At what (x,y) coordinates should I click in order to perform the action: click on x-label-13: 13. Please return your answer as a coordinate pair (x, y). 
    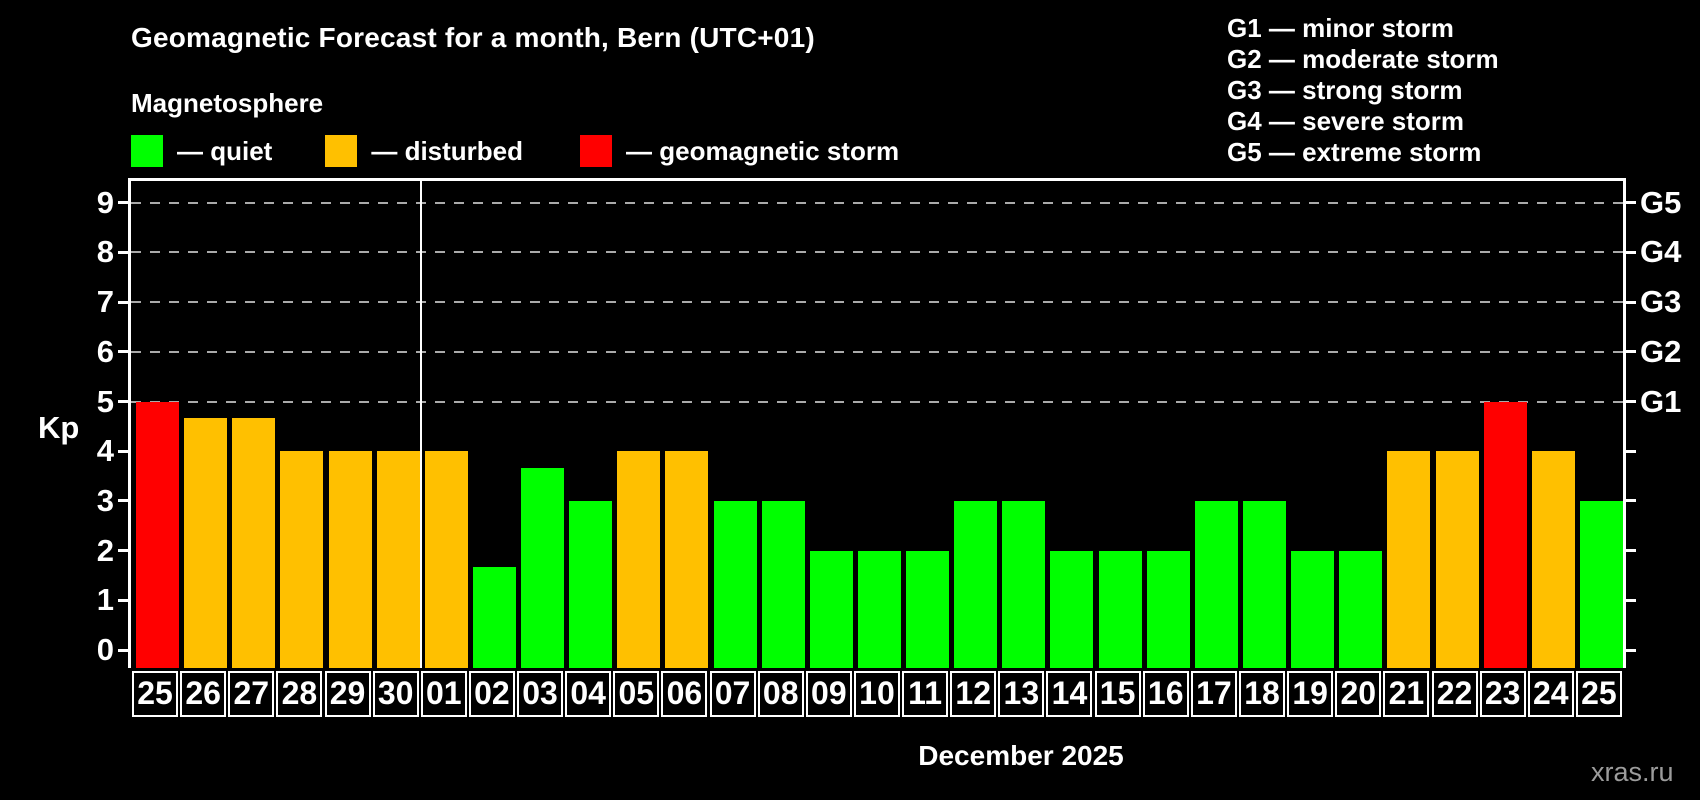
    Looking at the image, I should click on (1021, 694).